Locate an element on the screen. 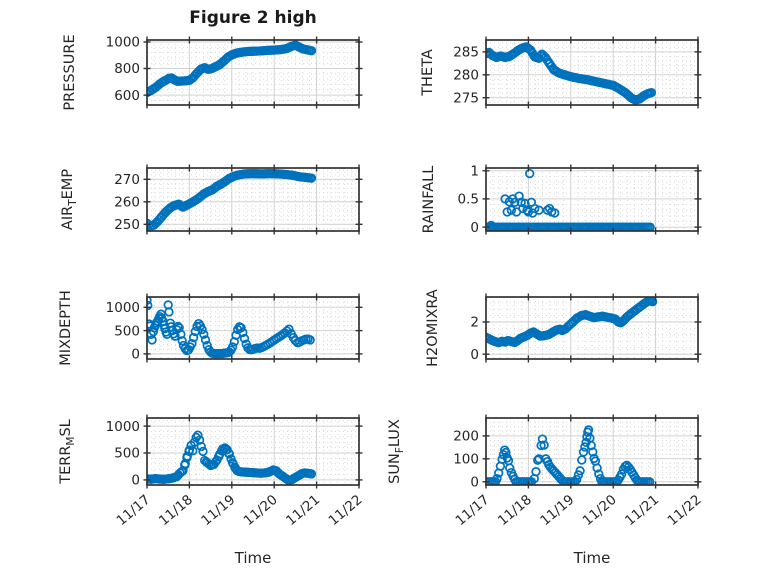  subplot-h2omixra: 0 2 H2OMIXRA is located at coordinates (563, 328).